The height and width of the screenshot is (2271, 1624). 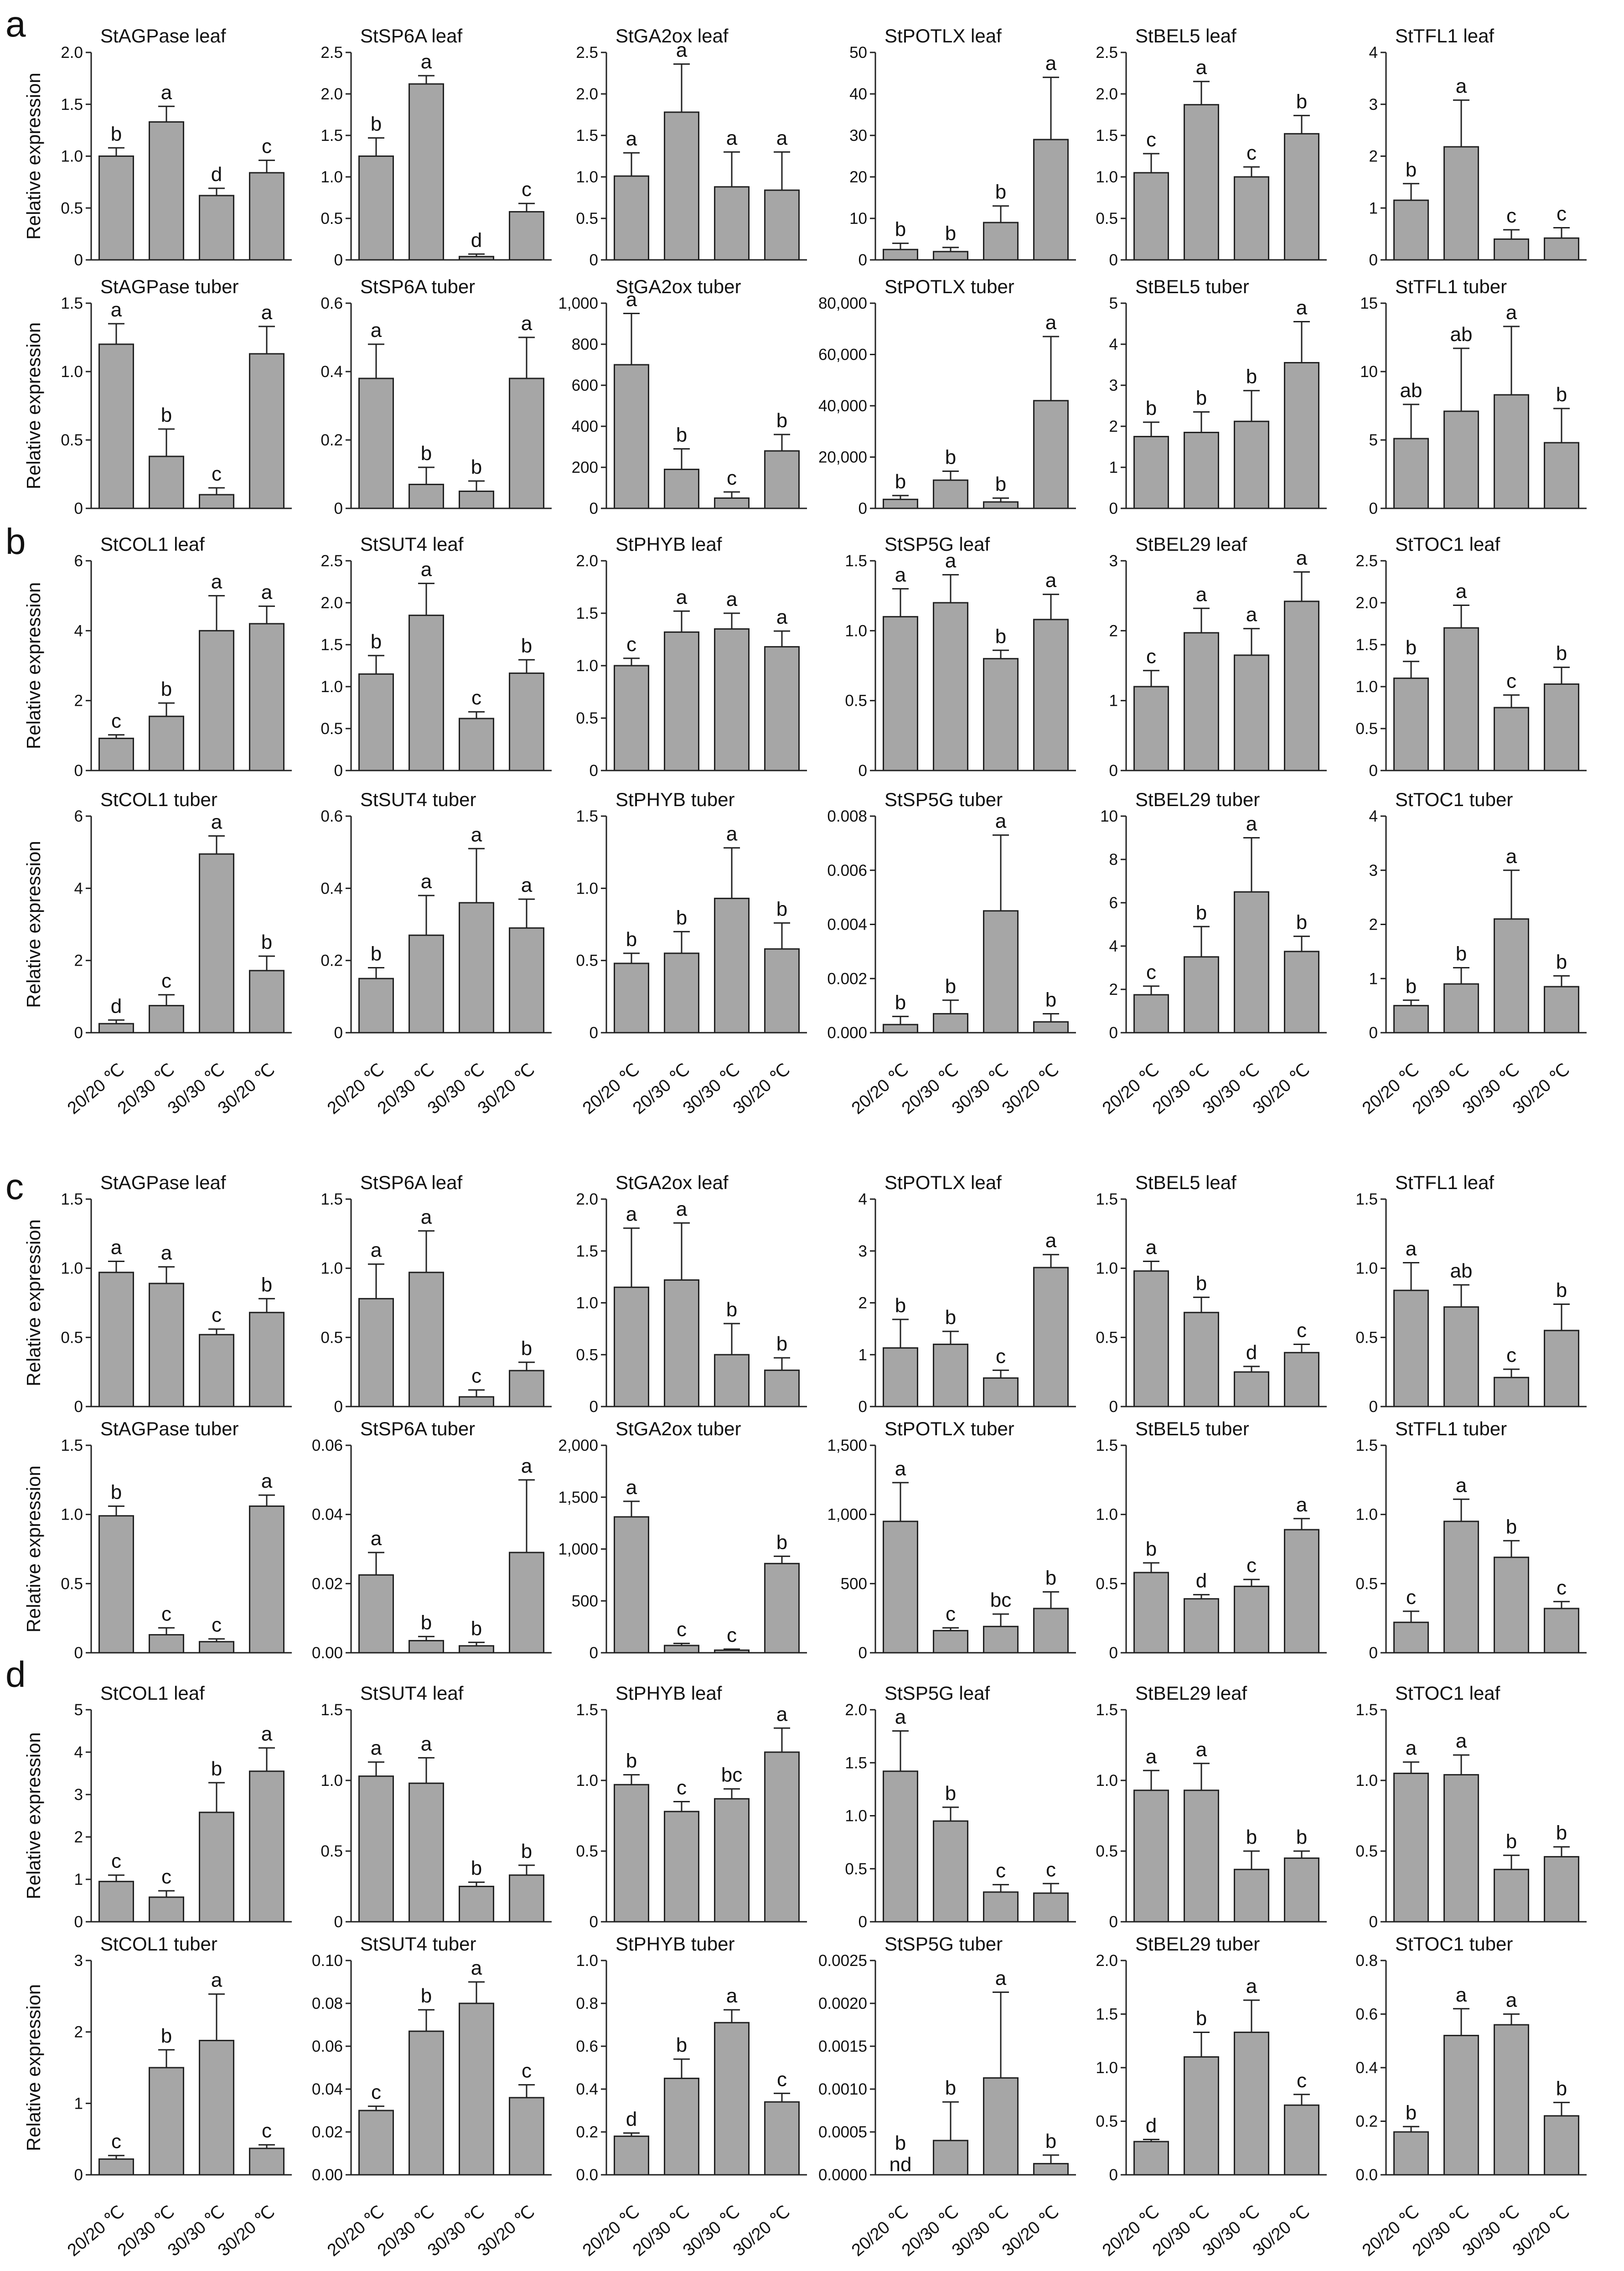 What do you see at coordinates (1366, 1961) in the screenshot?
I see `y-tick-label: 0.8` at bounding box center [1366, 1961].